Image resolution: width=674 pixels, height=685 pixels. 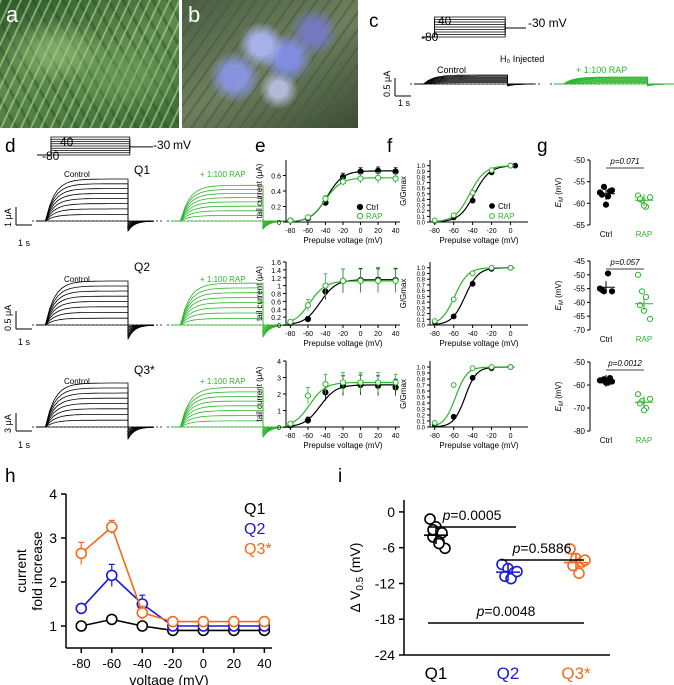 What do you see at coordinates (372, 207) in the screenshot?
I see `legend-ctrl-label: Ctrl` at bounding box center [372, 207].